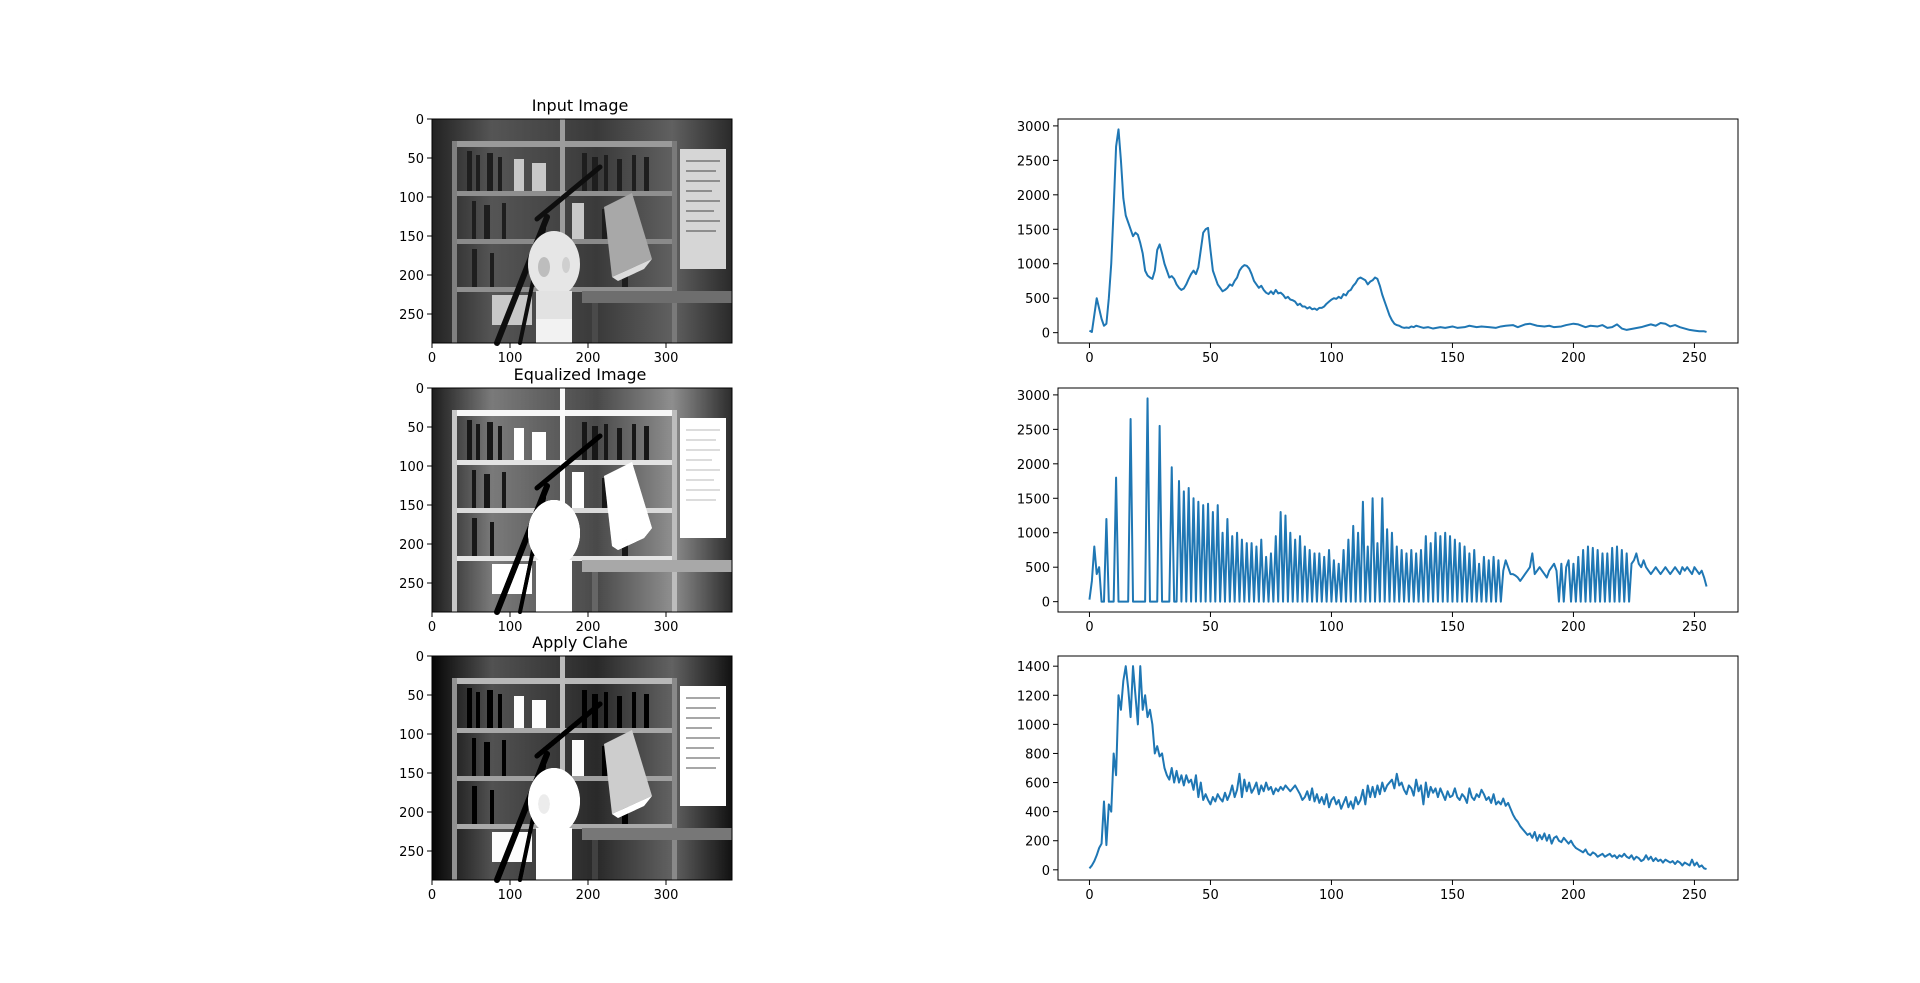 The width and height of the screenshot is (1920, 983). I want to click on clahe-image-frame, so click(582, 768).